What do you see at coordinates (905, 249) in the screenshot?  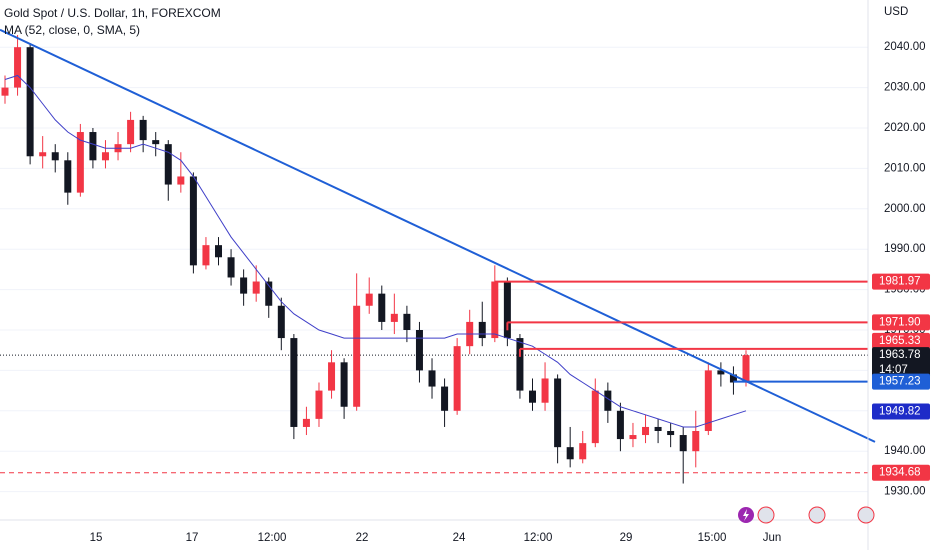 I see `y-tick-label: 1990.00` at bounding box center [905, 249].